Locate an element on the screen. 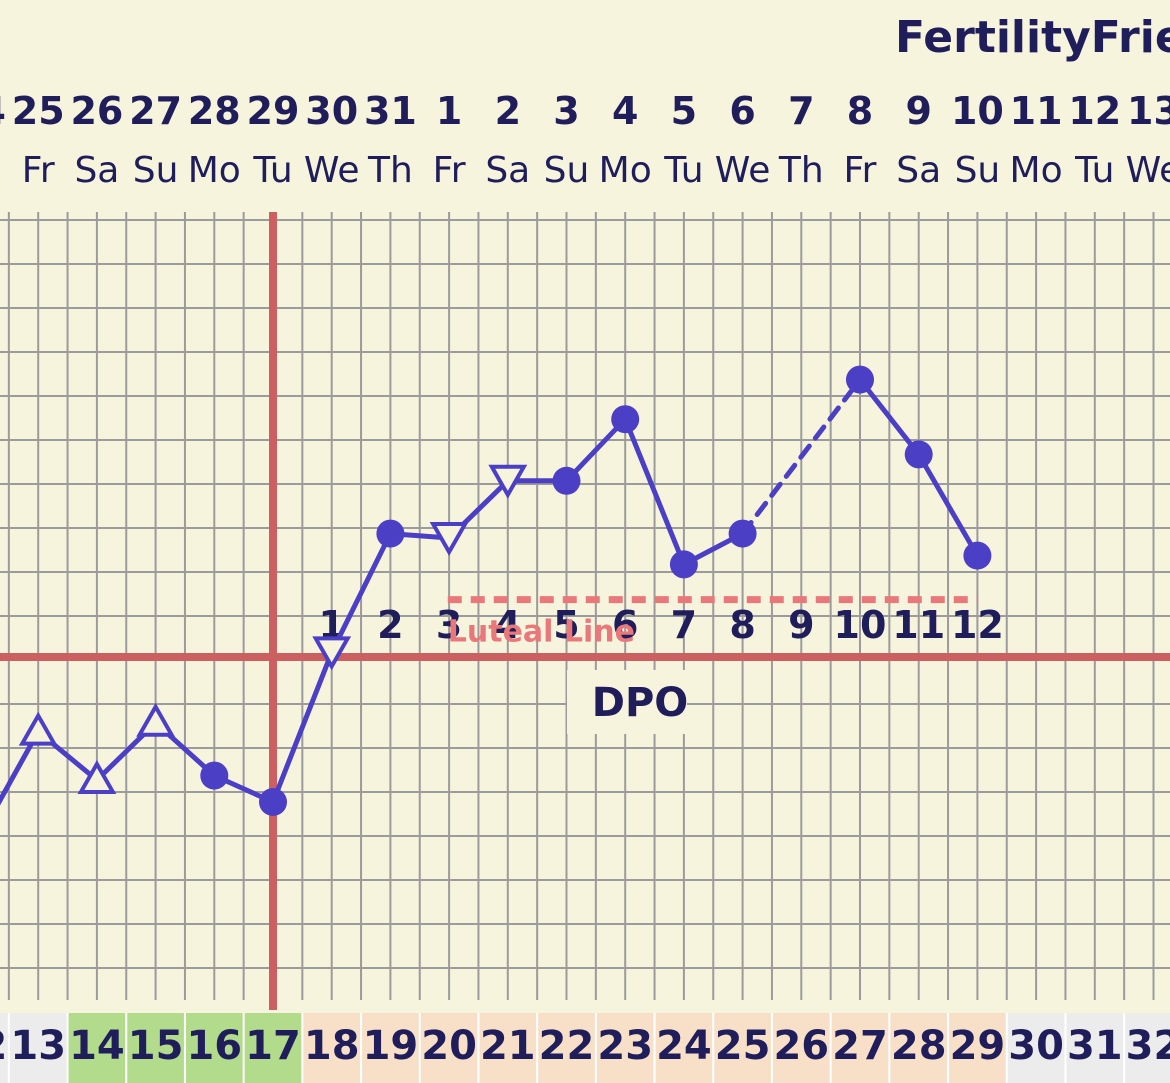 The image size is (1170, 1083). cycle-day-label: 21 is located at coordinates (508, 1046).